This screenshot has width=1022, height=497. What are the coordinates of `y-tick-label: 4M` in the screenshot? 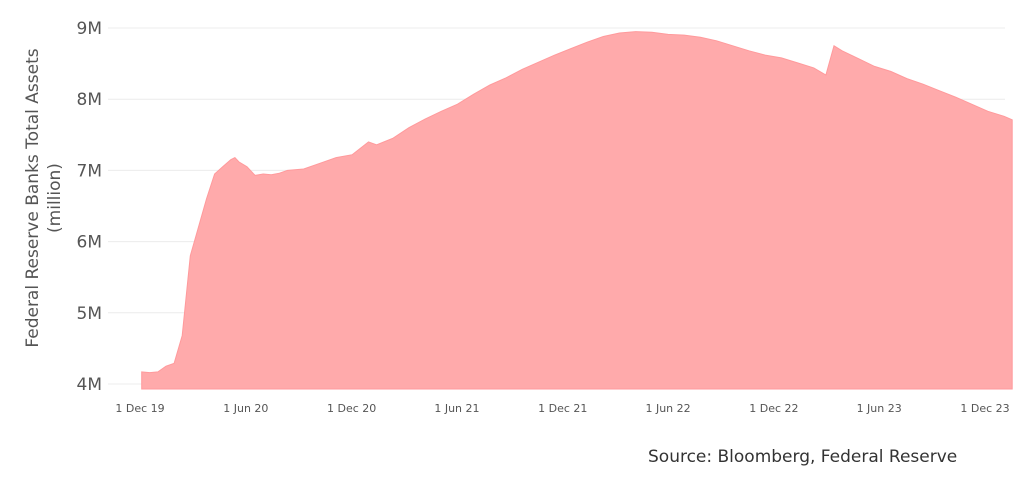 It's located at (89, 385).